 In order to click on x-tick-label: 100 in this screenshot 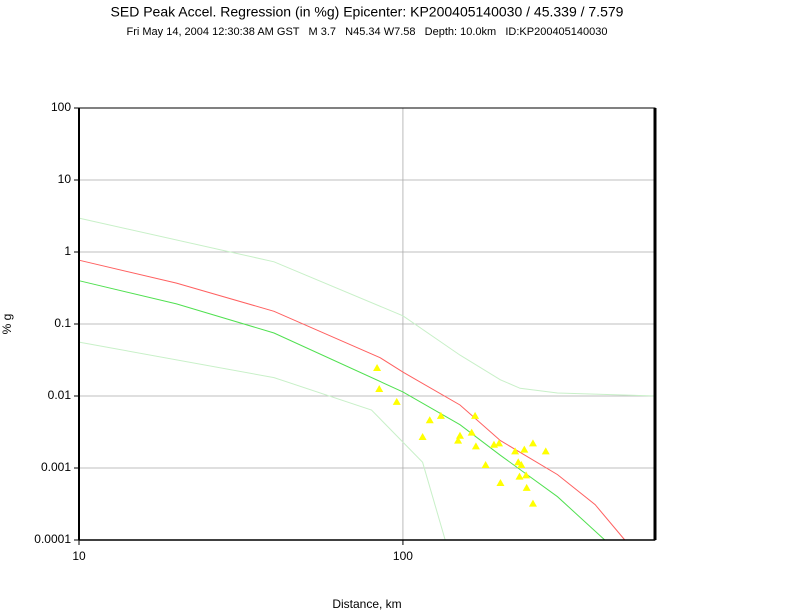, I will do `click(403, 556)`.